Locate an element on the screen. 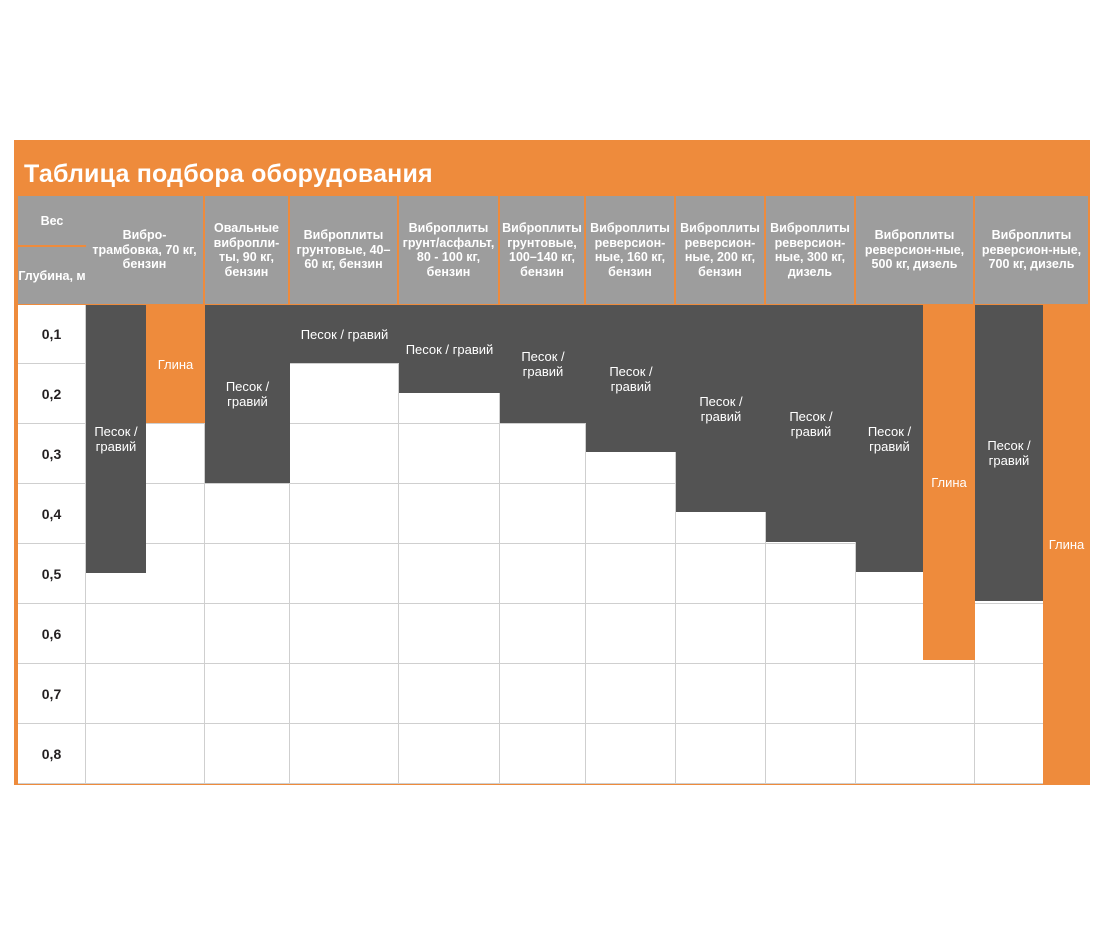 The image size is (1104, 928). bar-vibroplity-reversionnye-700-clay: Глина is located at coordinates (1066, 544).